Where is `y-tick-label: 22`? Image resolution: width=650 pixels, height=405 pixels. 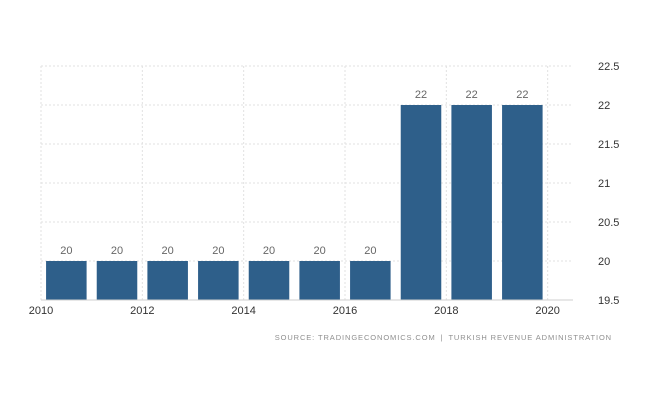
y-tick-label: 22 is located at coordinates (604, 106).